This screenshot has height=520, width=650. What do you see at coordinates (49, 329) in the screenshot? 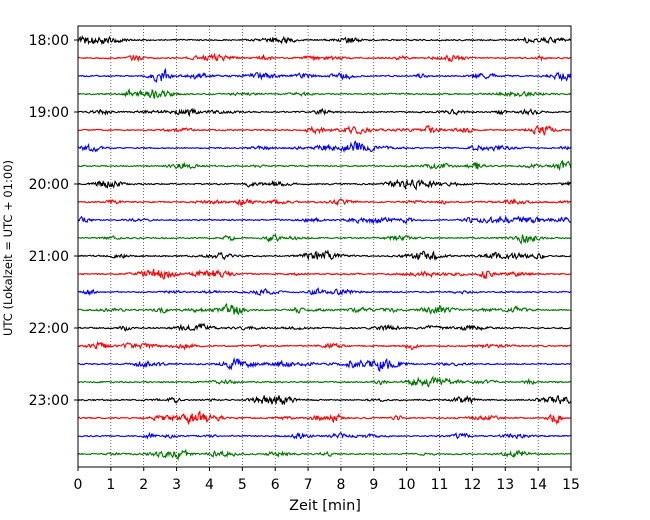
I see `y-tick-label-2200: 22:00` at bounding box center [49, 329].